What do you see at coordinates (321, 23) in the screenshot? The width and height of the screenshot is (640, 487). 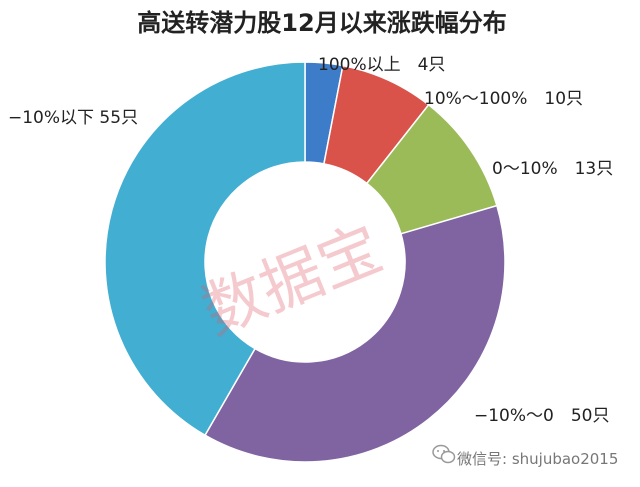 I see `chart-title: 高送转潜力股12月以来涨跌幅分布` at bounding box center [321, 23].